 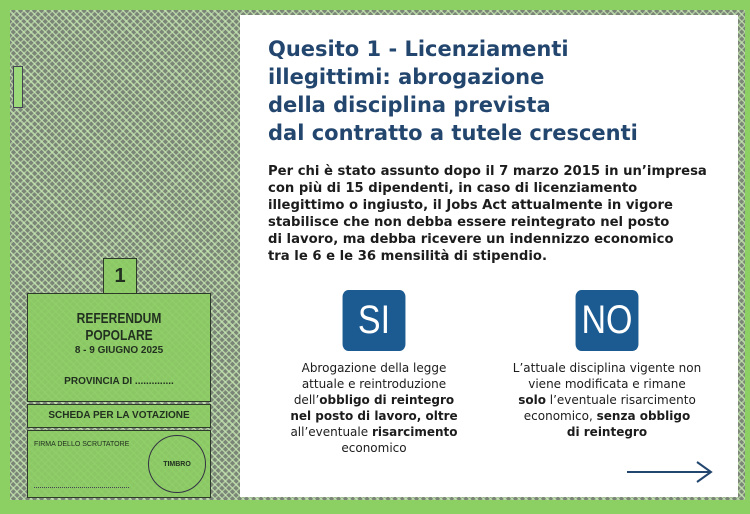 I want to click on description-line: tra le 6 e le 36 mensilità di stipendio., so click(x=407, y=256).